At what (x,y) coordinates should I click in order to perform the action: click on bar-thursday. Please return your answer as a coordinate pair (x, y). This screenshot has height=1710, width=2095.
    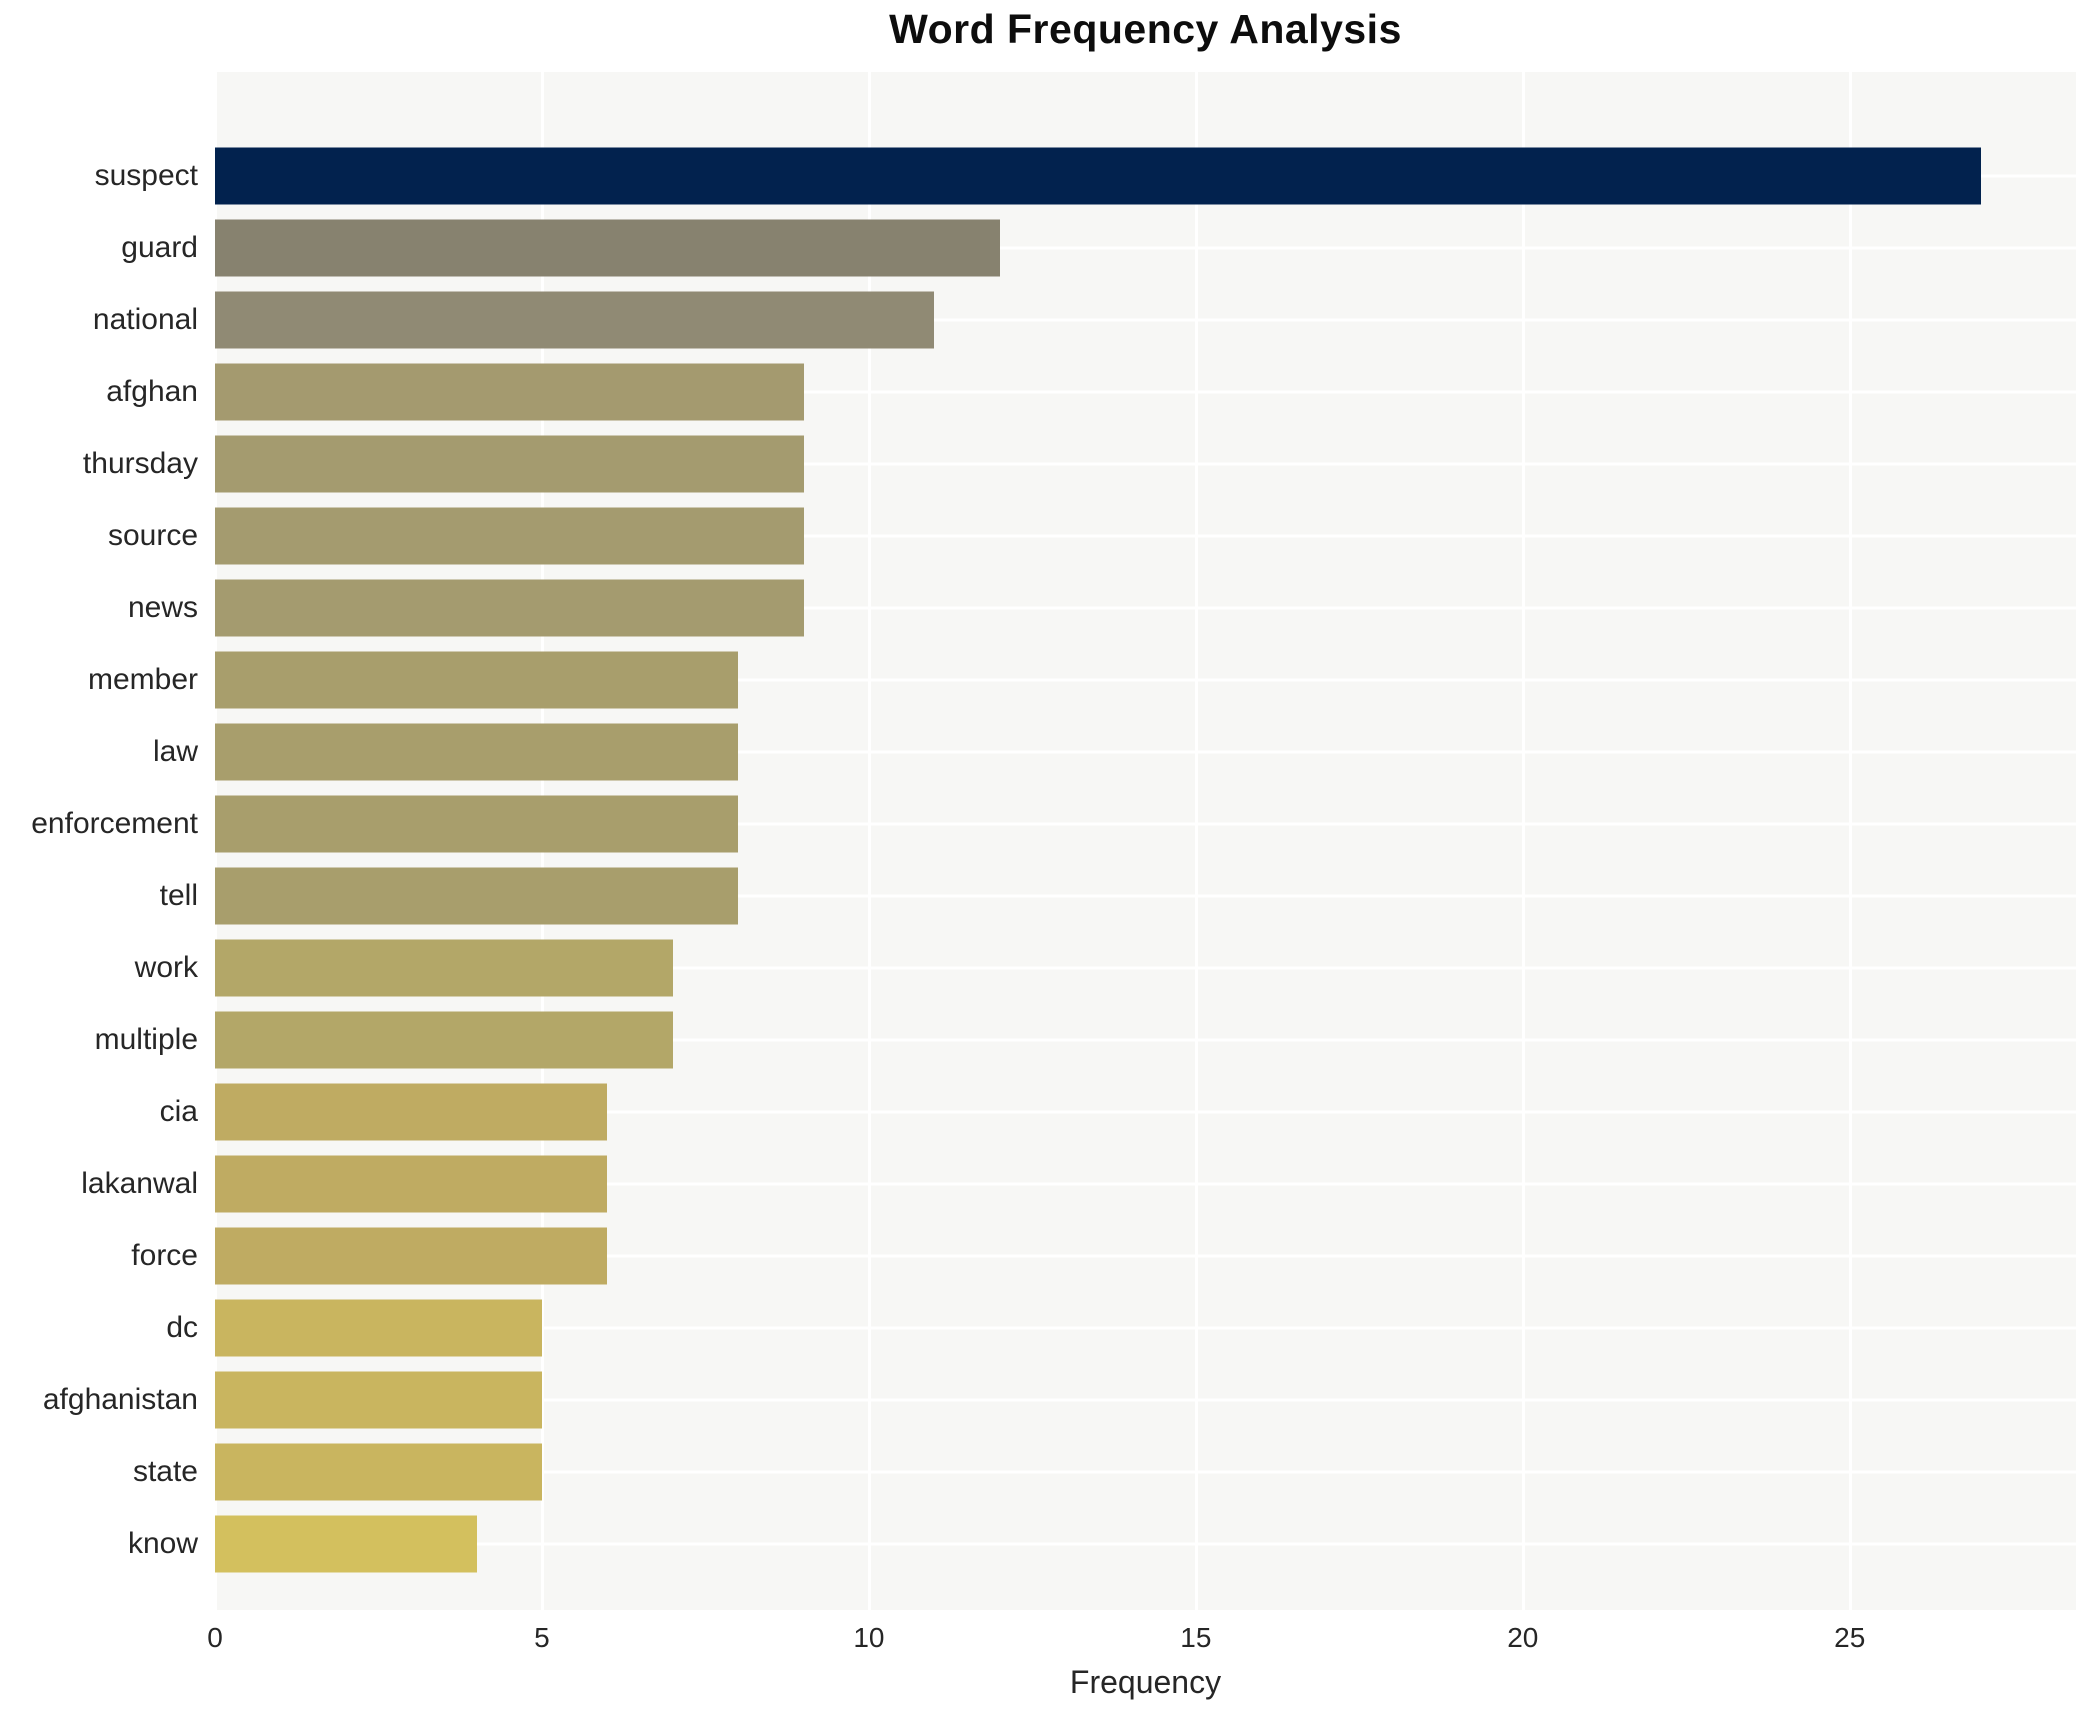
    Looking at the image, I should click on (509, 464).